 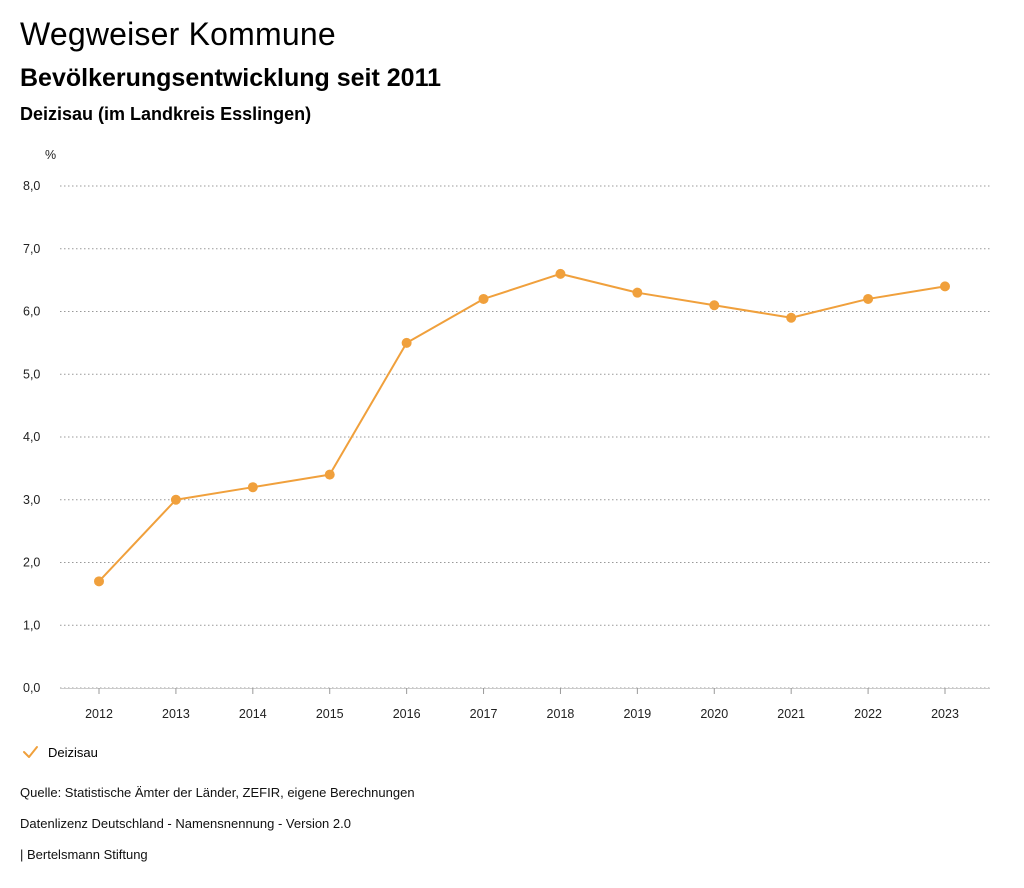 I want to click on y-tick-label: 5,0, so click(x=31, y=374).